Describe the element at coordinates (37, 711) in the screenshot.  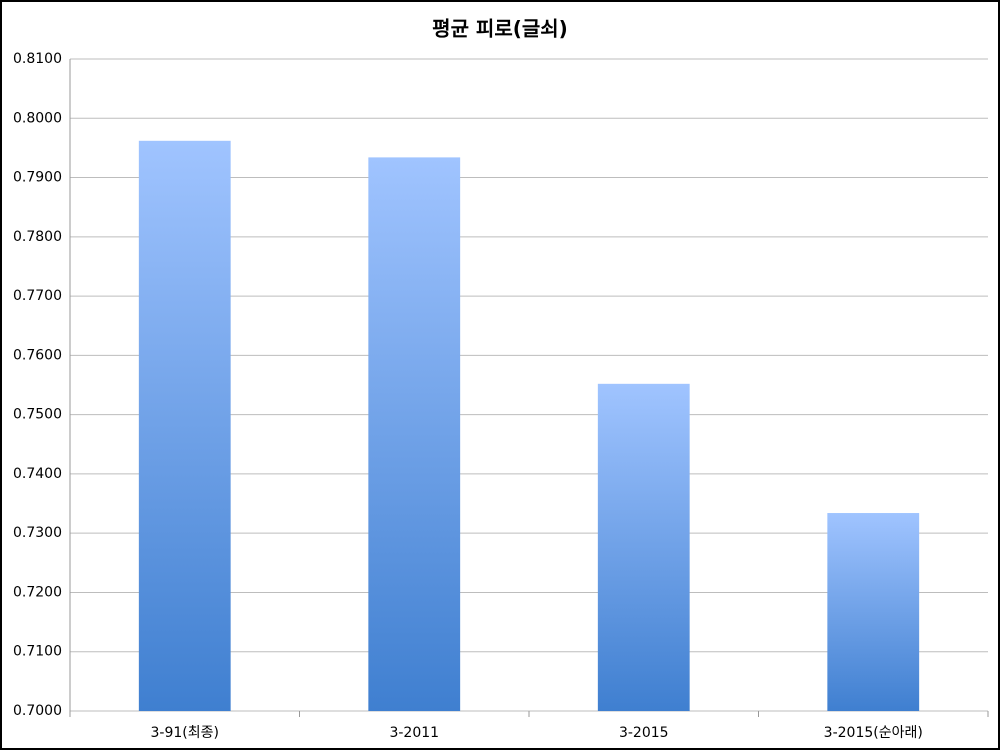
I see `y-tick-label: 0.7000` at that location.